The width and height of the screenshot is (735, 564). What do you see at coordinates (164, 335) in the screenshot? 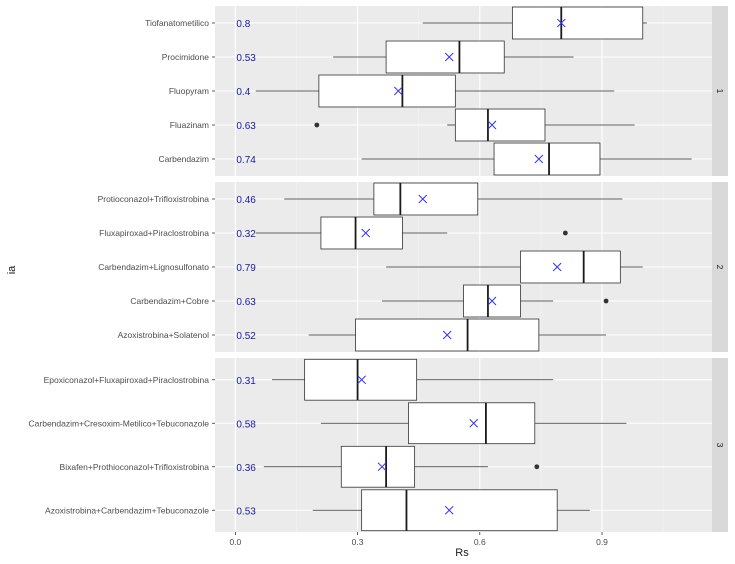
I see `category-label: Azoxistrobina+Solatenol` at bounding box center [164, 335].